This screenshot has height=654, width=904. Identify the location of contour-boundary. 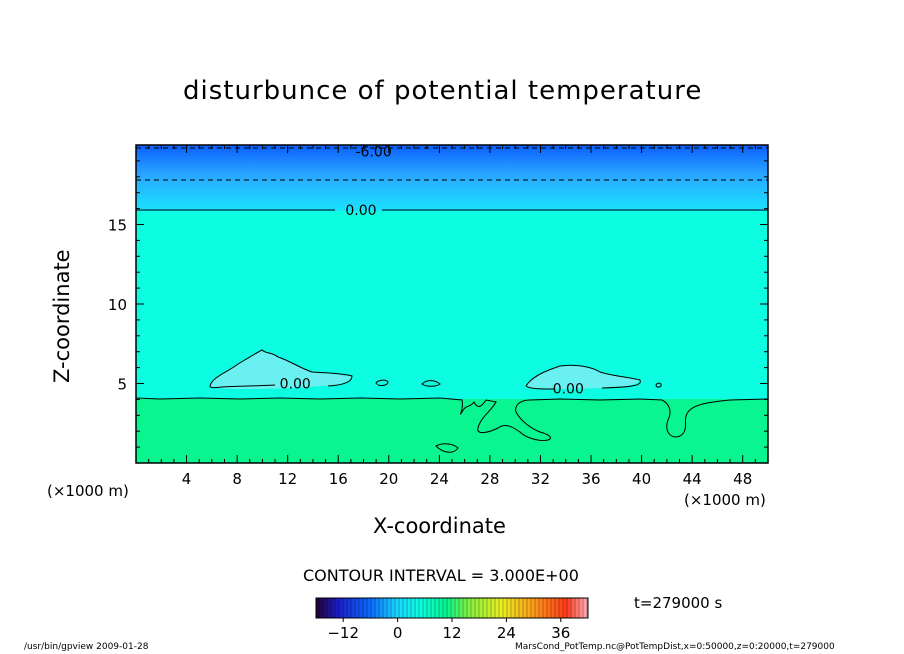
(452, 419).